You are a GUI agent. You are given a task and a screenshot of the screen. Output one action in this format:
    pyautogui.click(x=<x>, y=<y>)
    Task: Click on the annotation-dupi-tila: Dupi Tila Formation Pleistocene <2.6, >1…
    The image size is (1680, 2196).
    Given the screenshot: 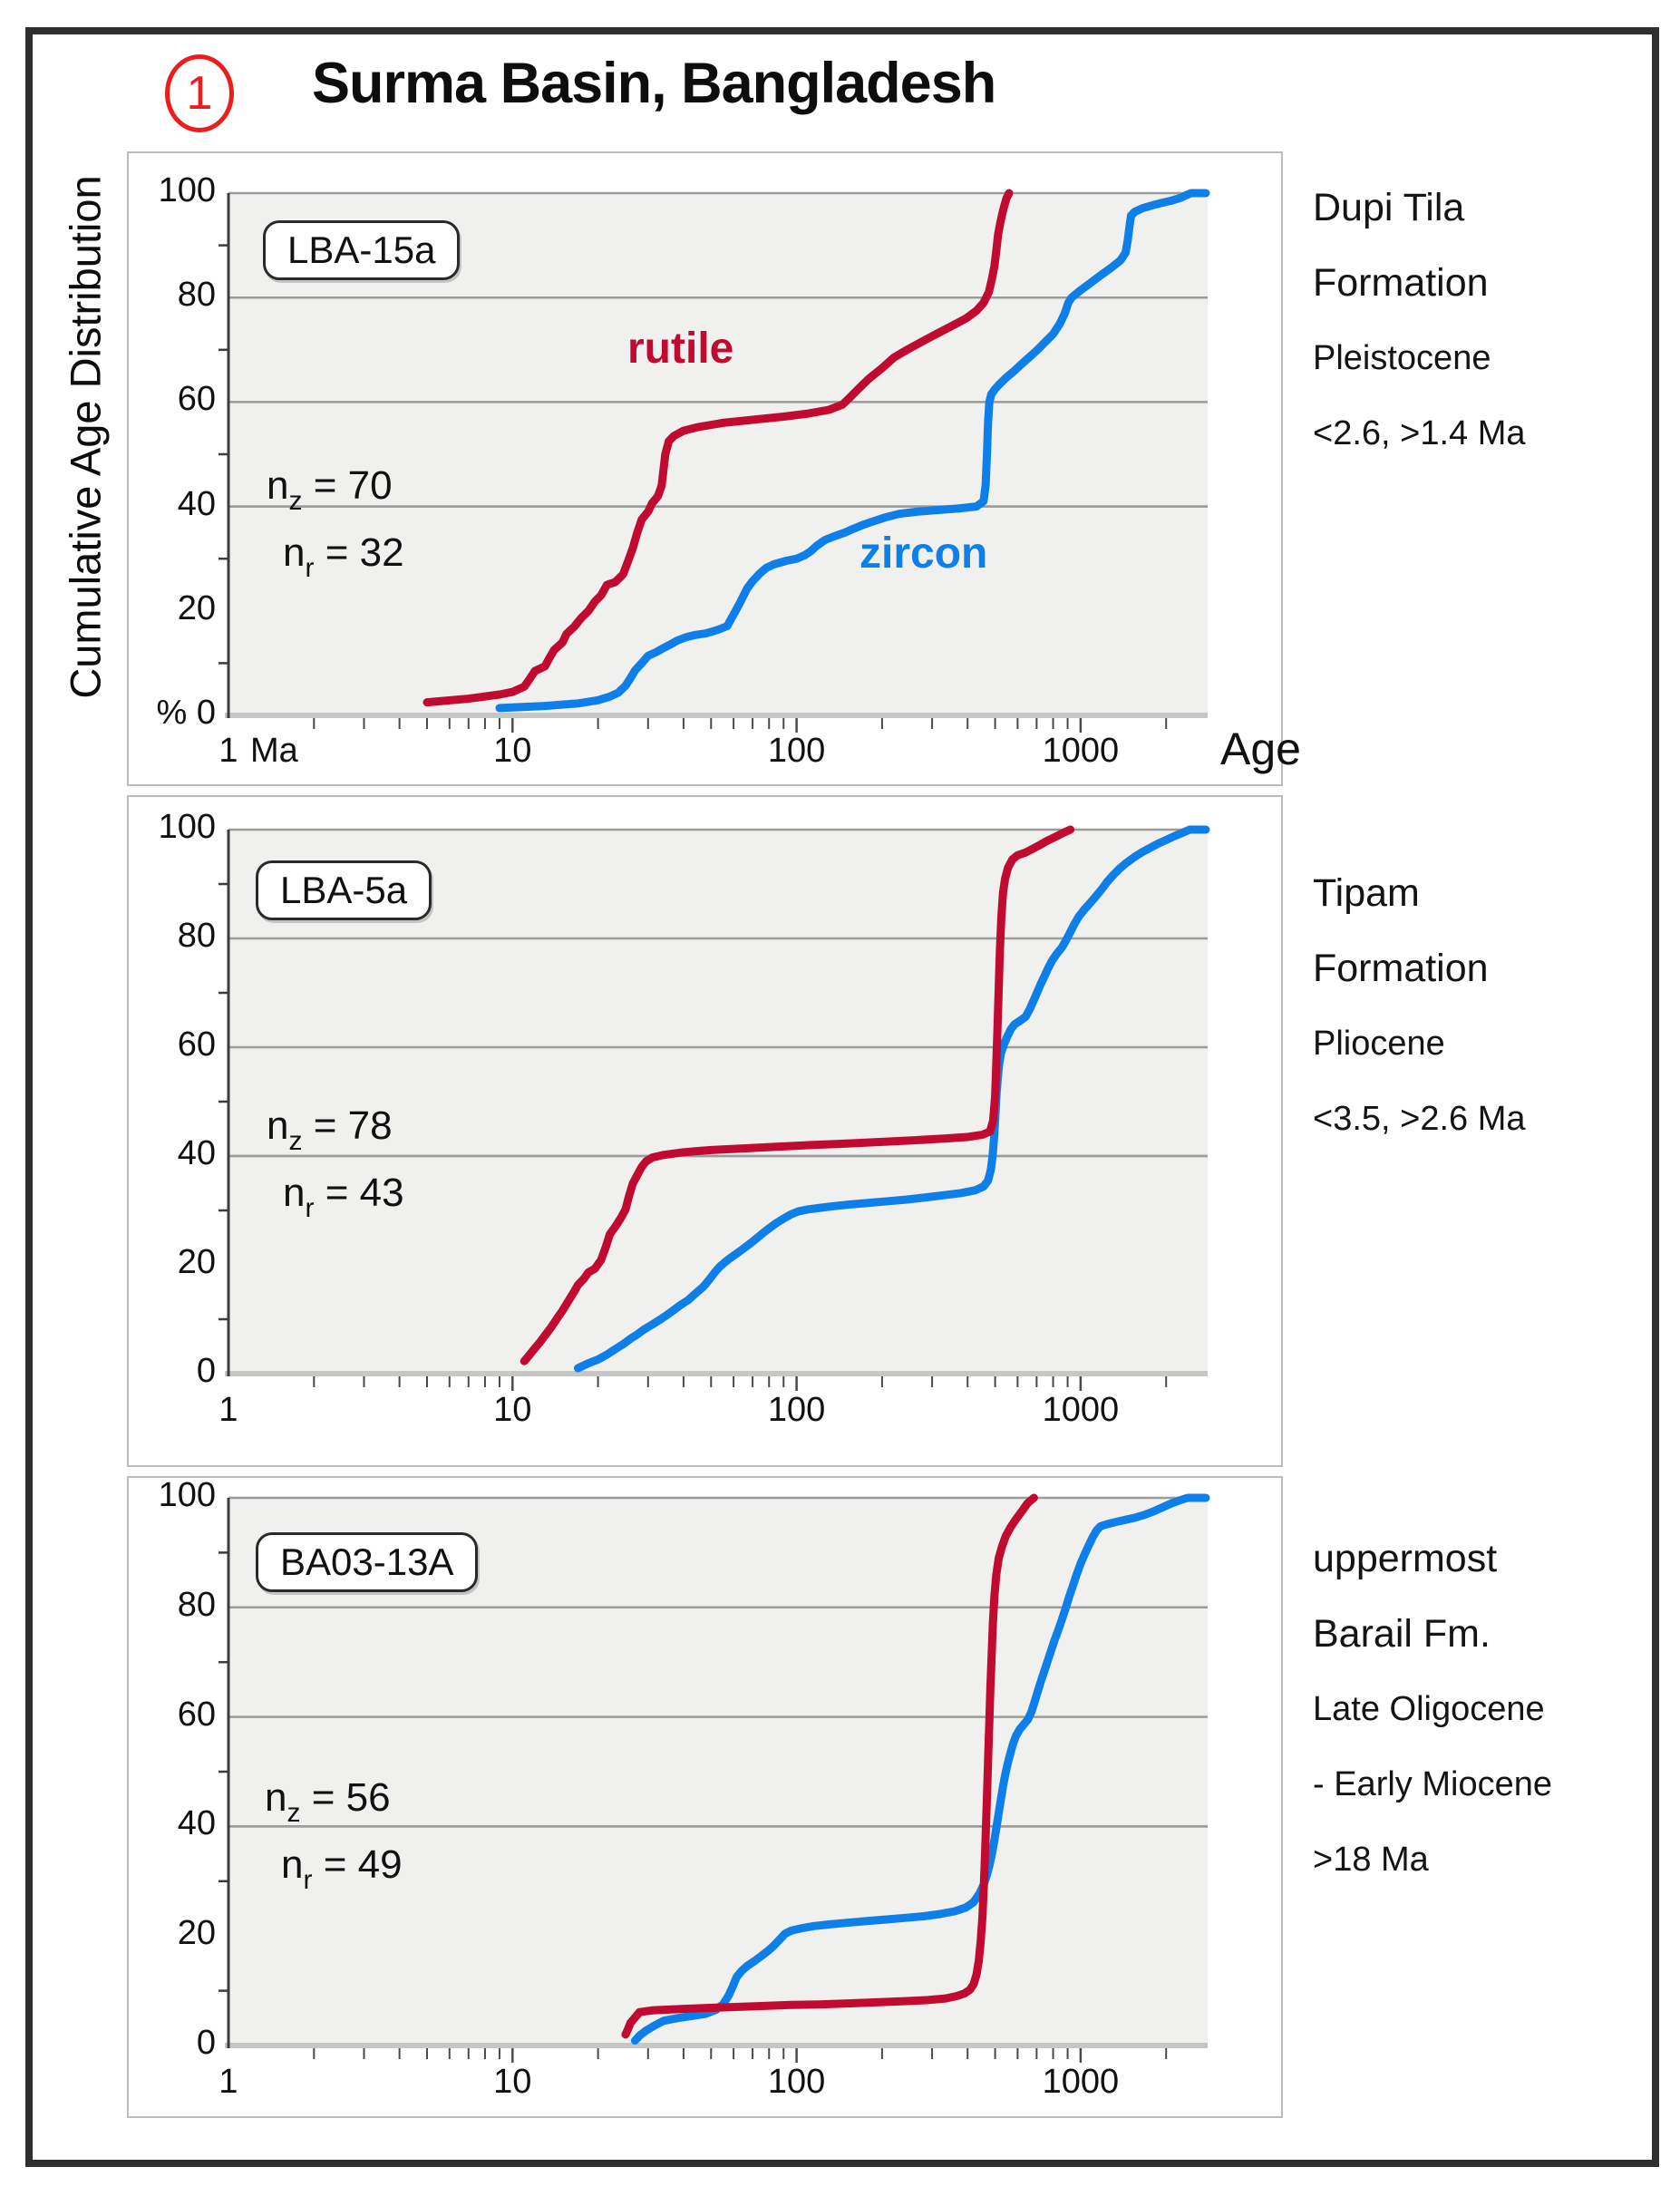 What is the action you would take?
    pyautogui.click(x=1491, y=320)
    